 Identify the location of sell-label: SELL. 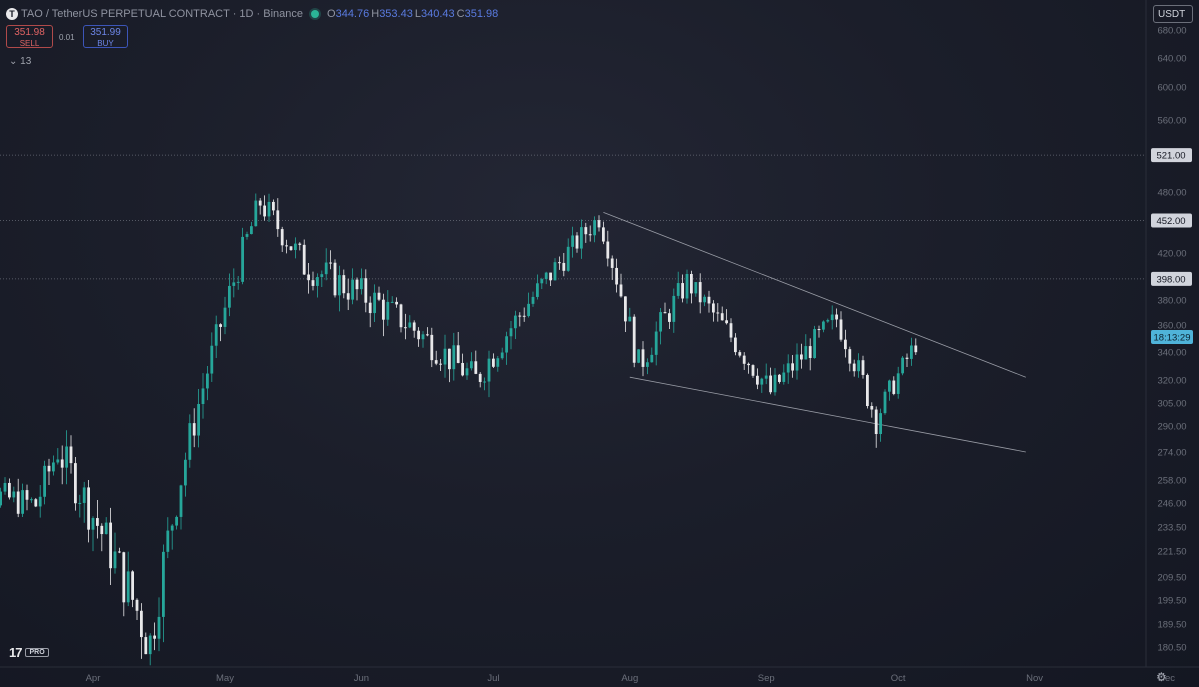
(29, 43).